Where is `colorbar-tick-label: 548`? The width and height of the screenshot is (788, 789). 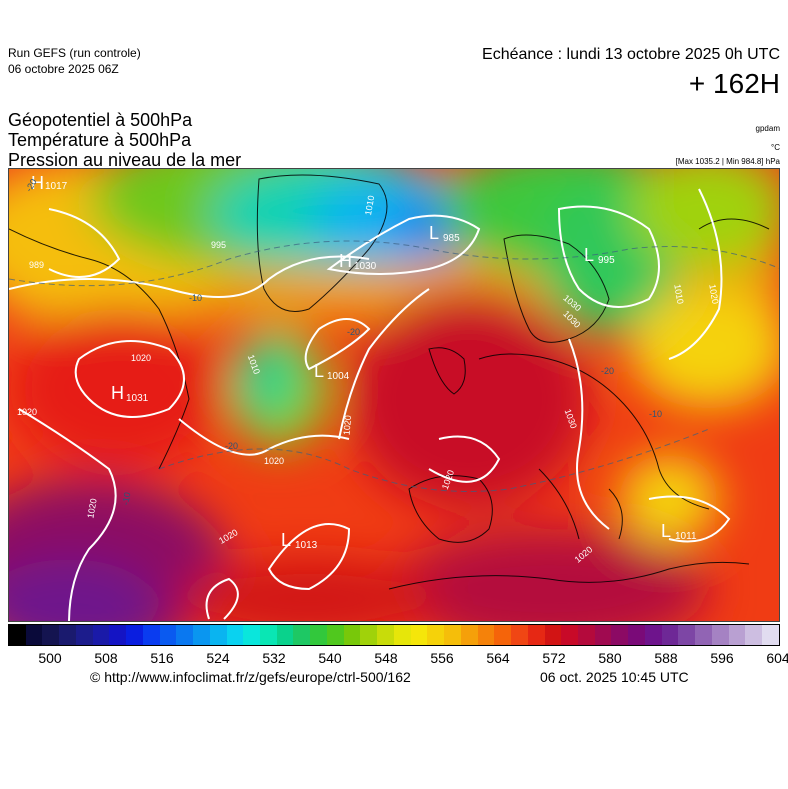
colorbar-tick-label: 548 is located at coordinates (386, 658).